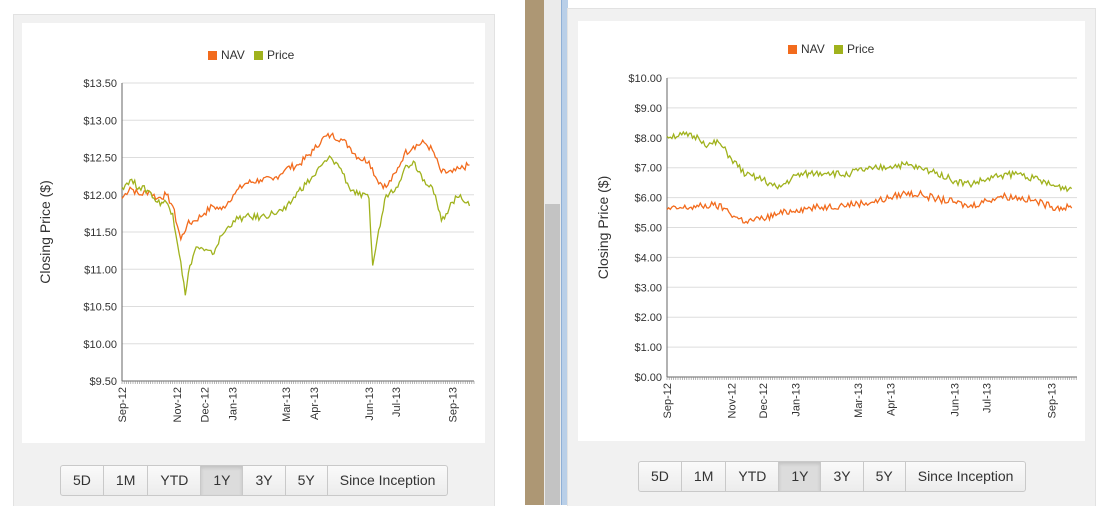 The width and height of the screenshot is (1106, 506). What do you see at coordinates (100, 233) in the screenshot?
I see `y-tick-label: $11.50` at bounding box center [100, 233].